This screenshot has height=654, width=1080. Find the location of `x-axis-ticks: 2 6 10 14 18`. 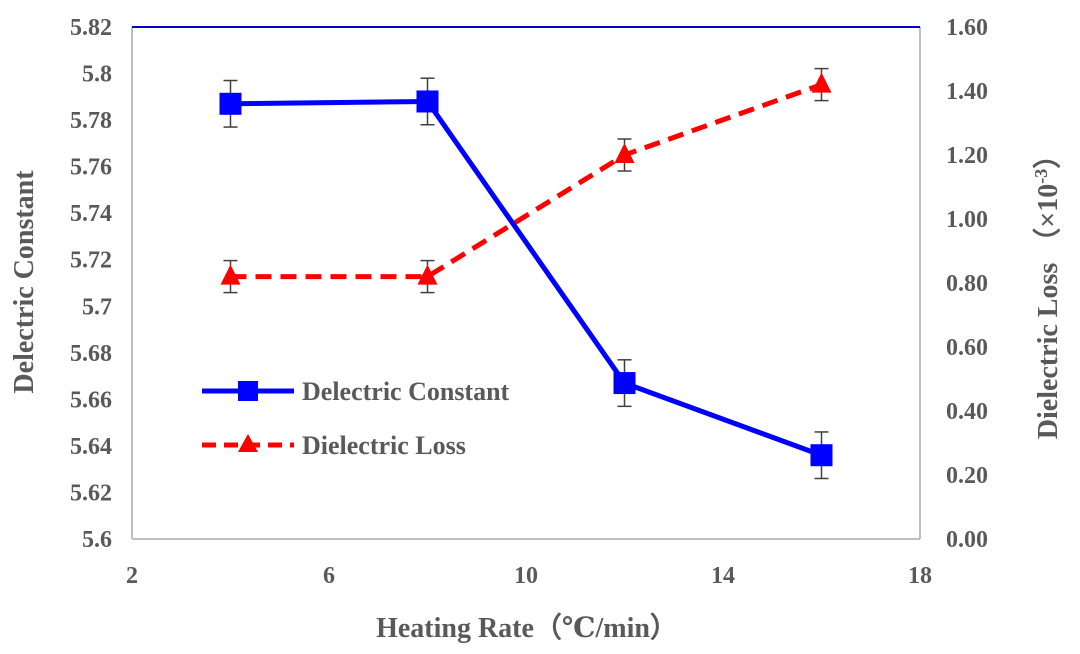

x-axis-ticks: 2 6 10 14 18 is located at coordinates (529, 576).